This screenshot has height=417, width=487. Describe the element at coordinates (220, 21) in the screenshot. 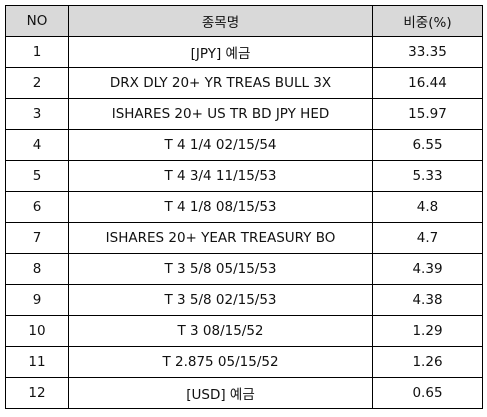

I see `header-name: 종목명` at that location.